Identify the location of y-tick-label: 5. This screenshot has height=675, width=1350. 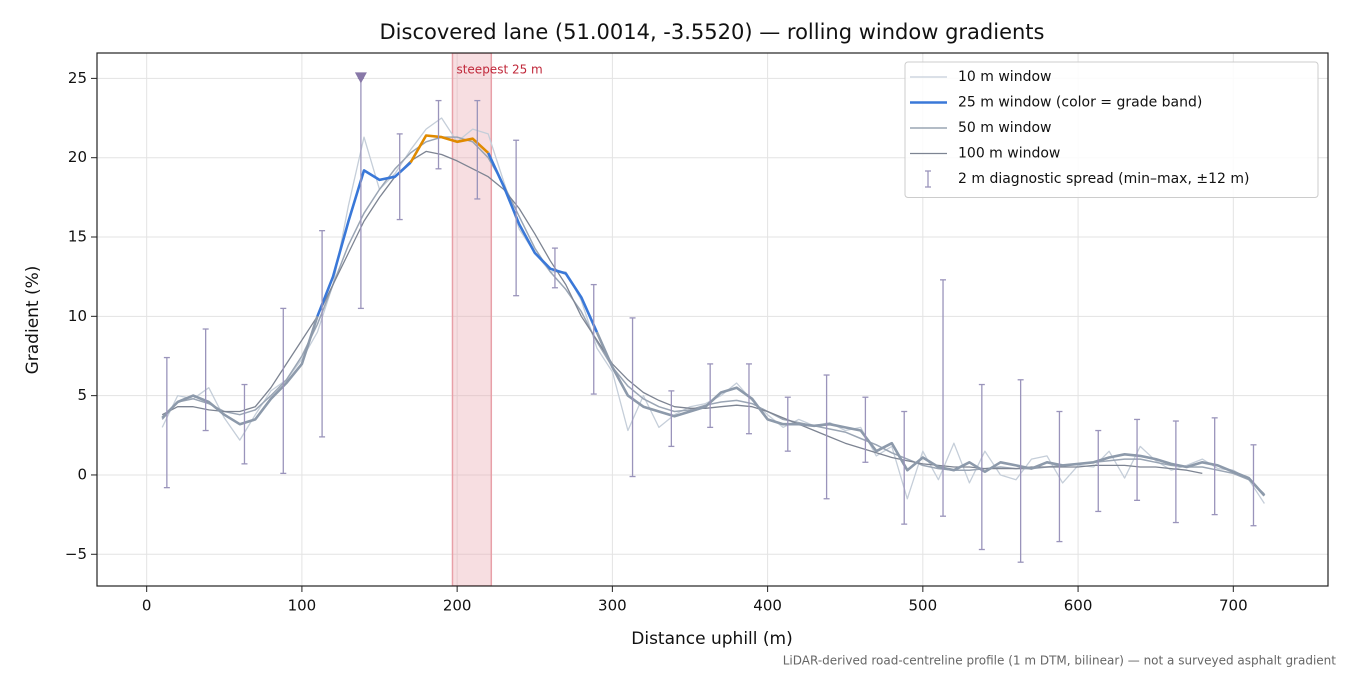
(82, 395).